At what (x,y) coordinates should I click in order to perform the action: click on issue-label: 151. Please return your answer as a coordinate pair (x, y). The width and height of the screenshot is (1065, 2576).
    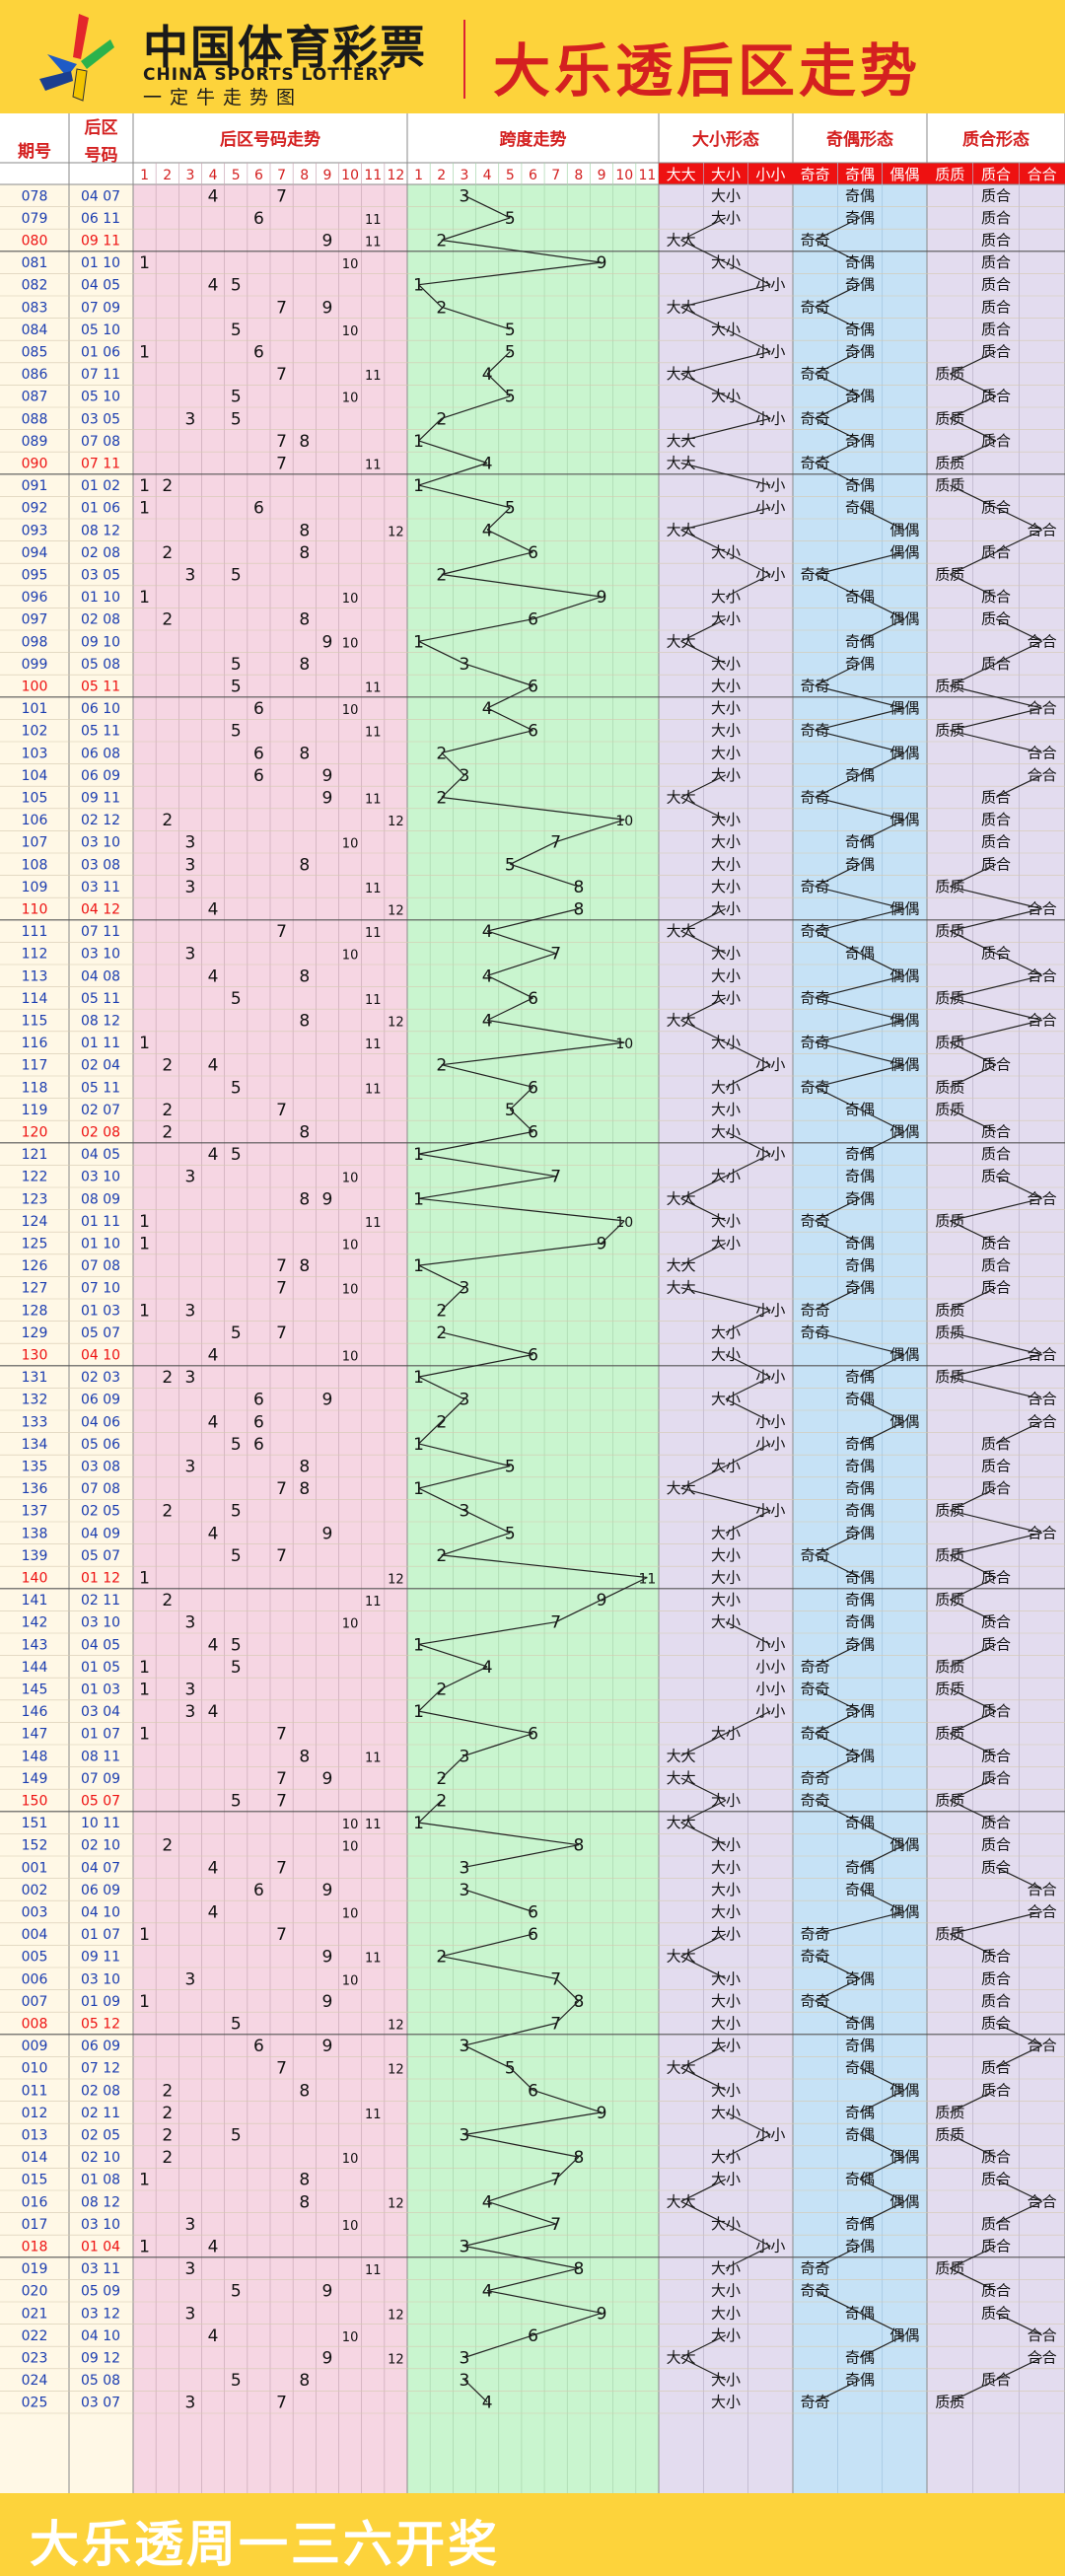
    Looking at the image, I should click on (35, 1824).